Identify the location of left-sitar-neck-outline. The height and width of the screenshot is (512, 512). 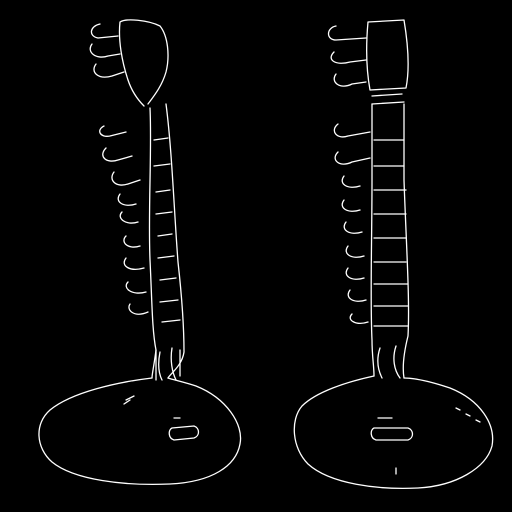
(166, 241).